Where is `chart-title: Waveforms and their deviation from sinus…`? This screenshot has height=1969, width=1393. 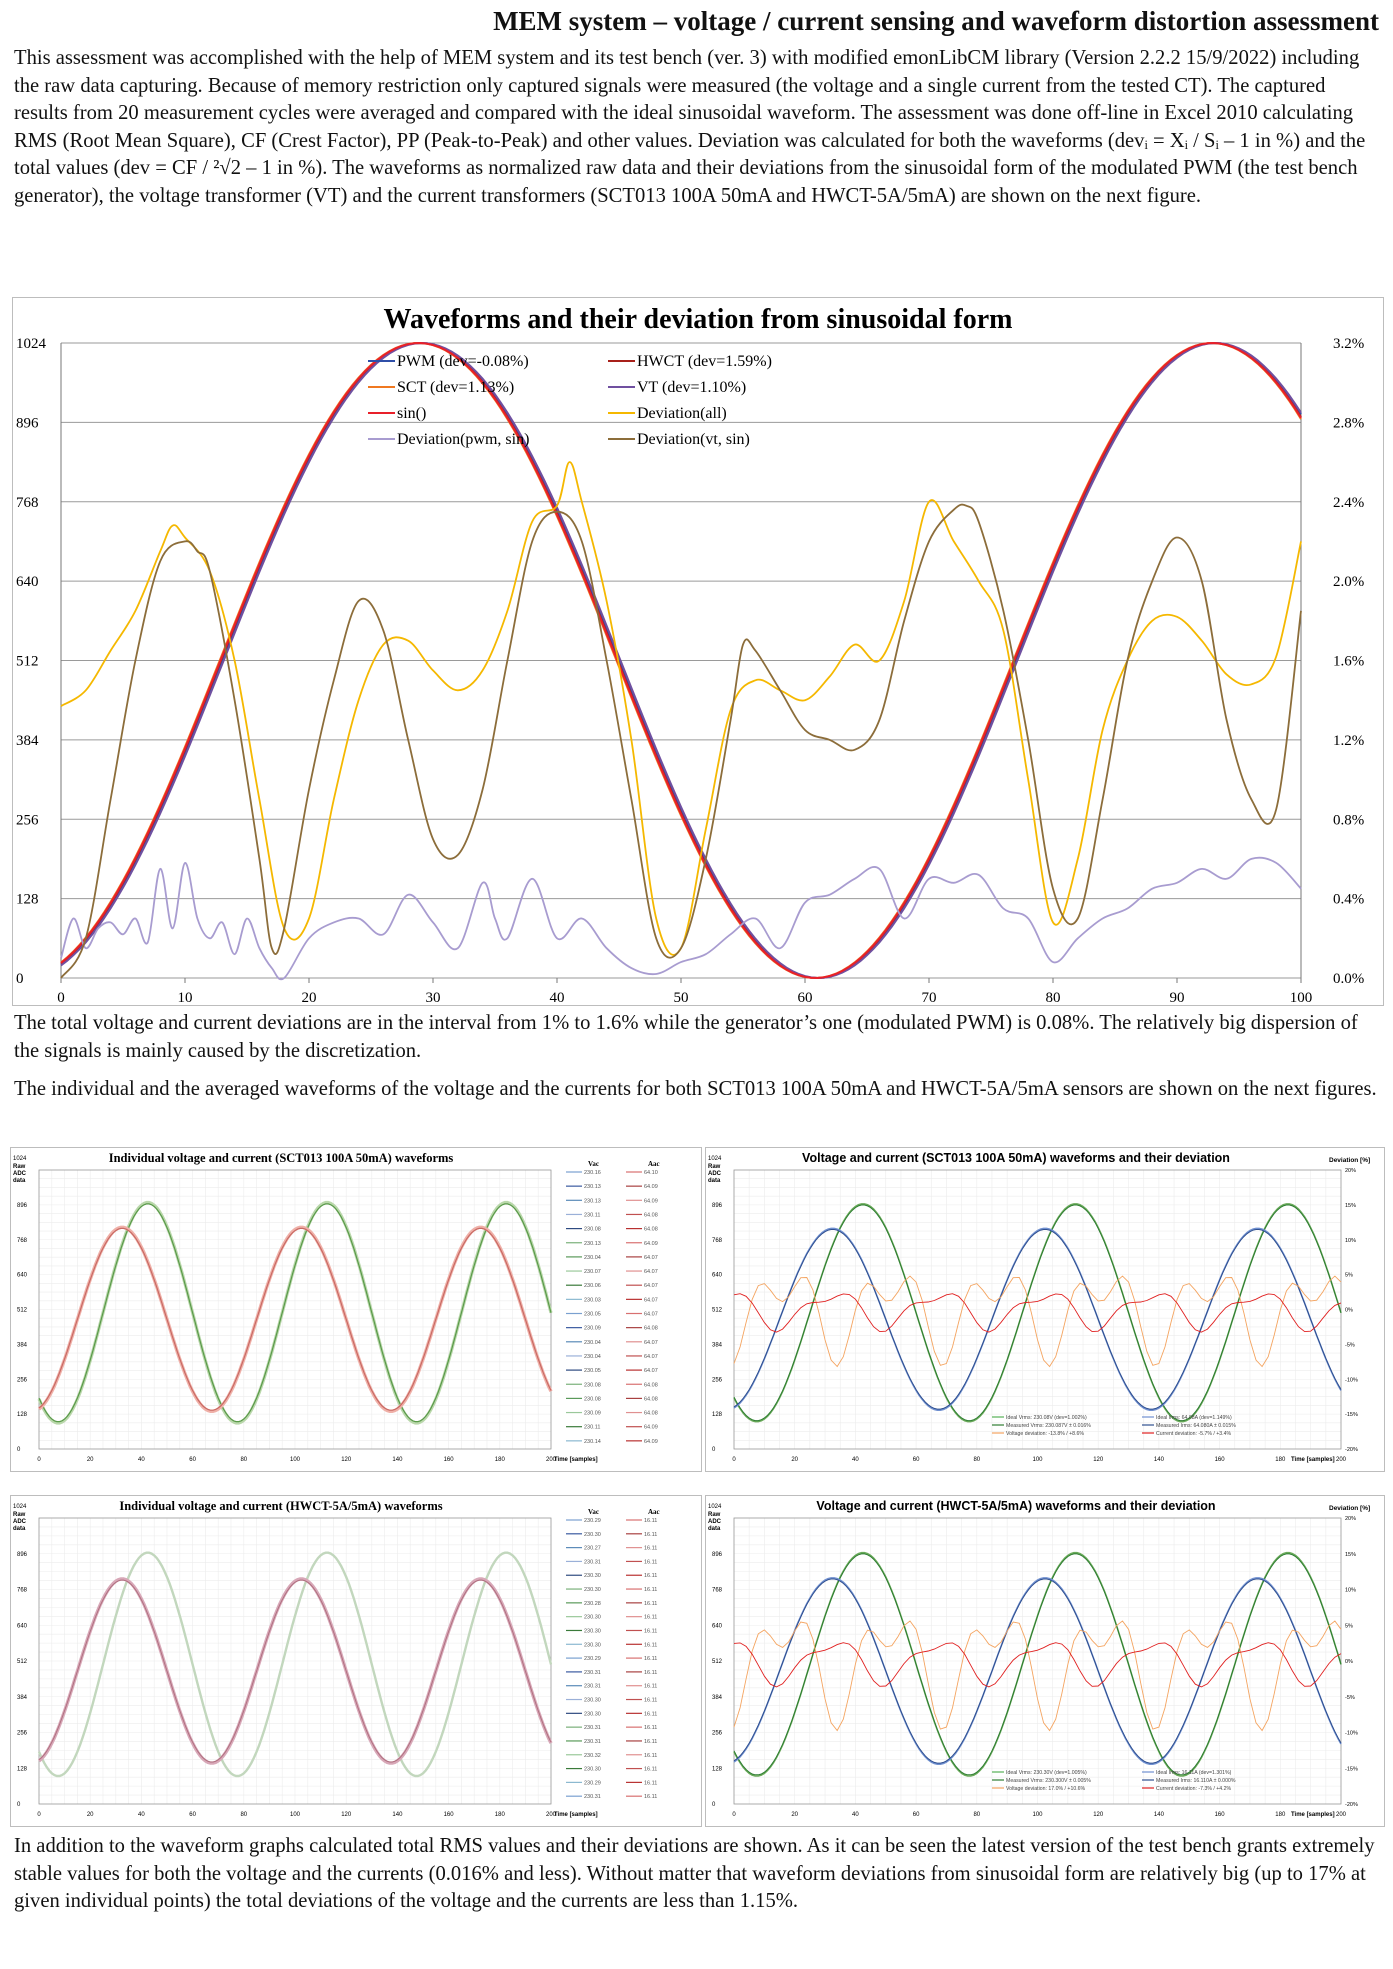
chart-title: Waveforms and their deviation from sinus… is located at coordinates (698, 319).